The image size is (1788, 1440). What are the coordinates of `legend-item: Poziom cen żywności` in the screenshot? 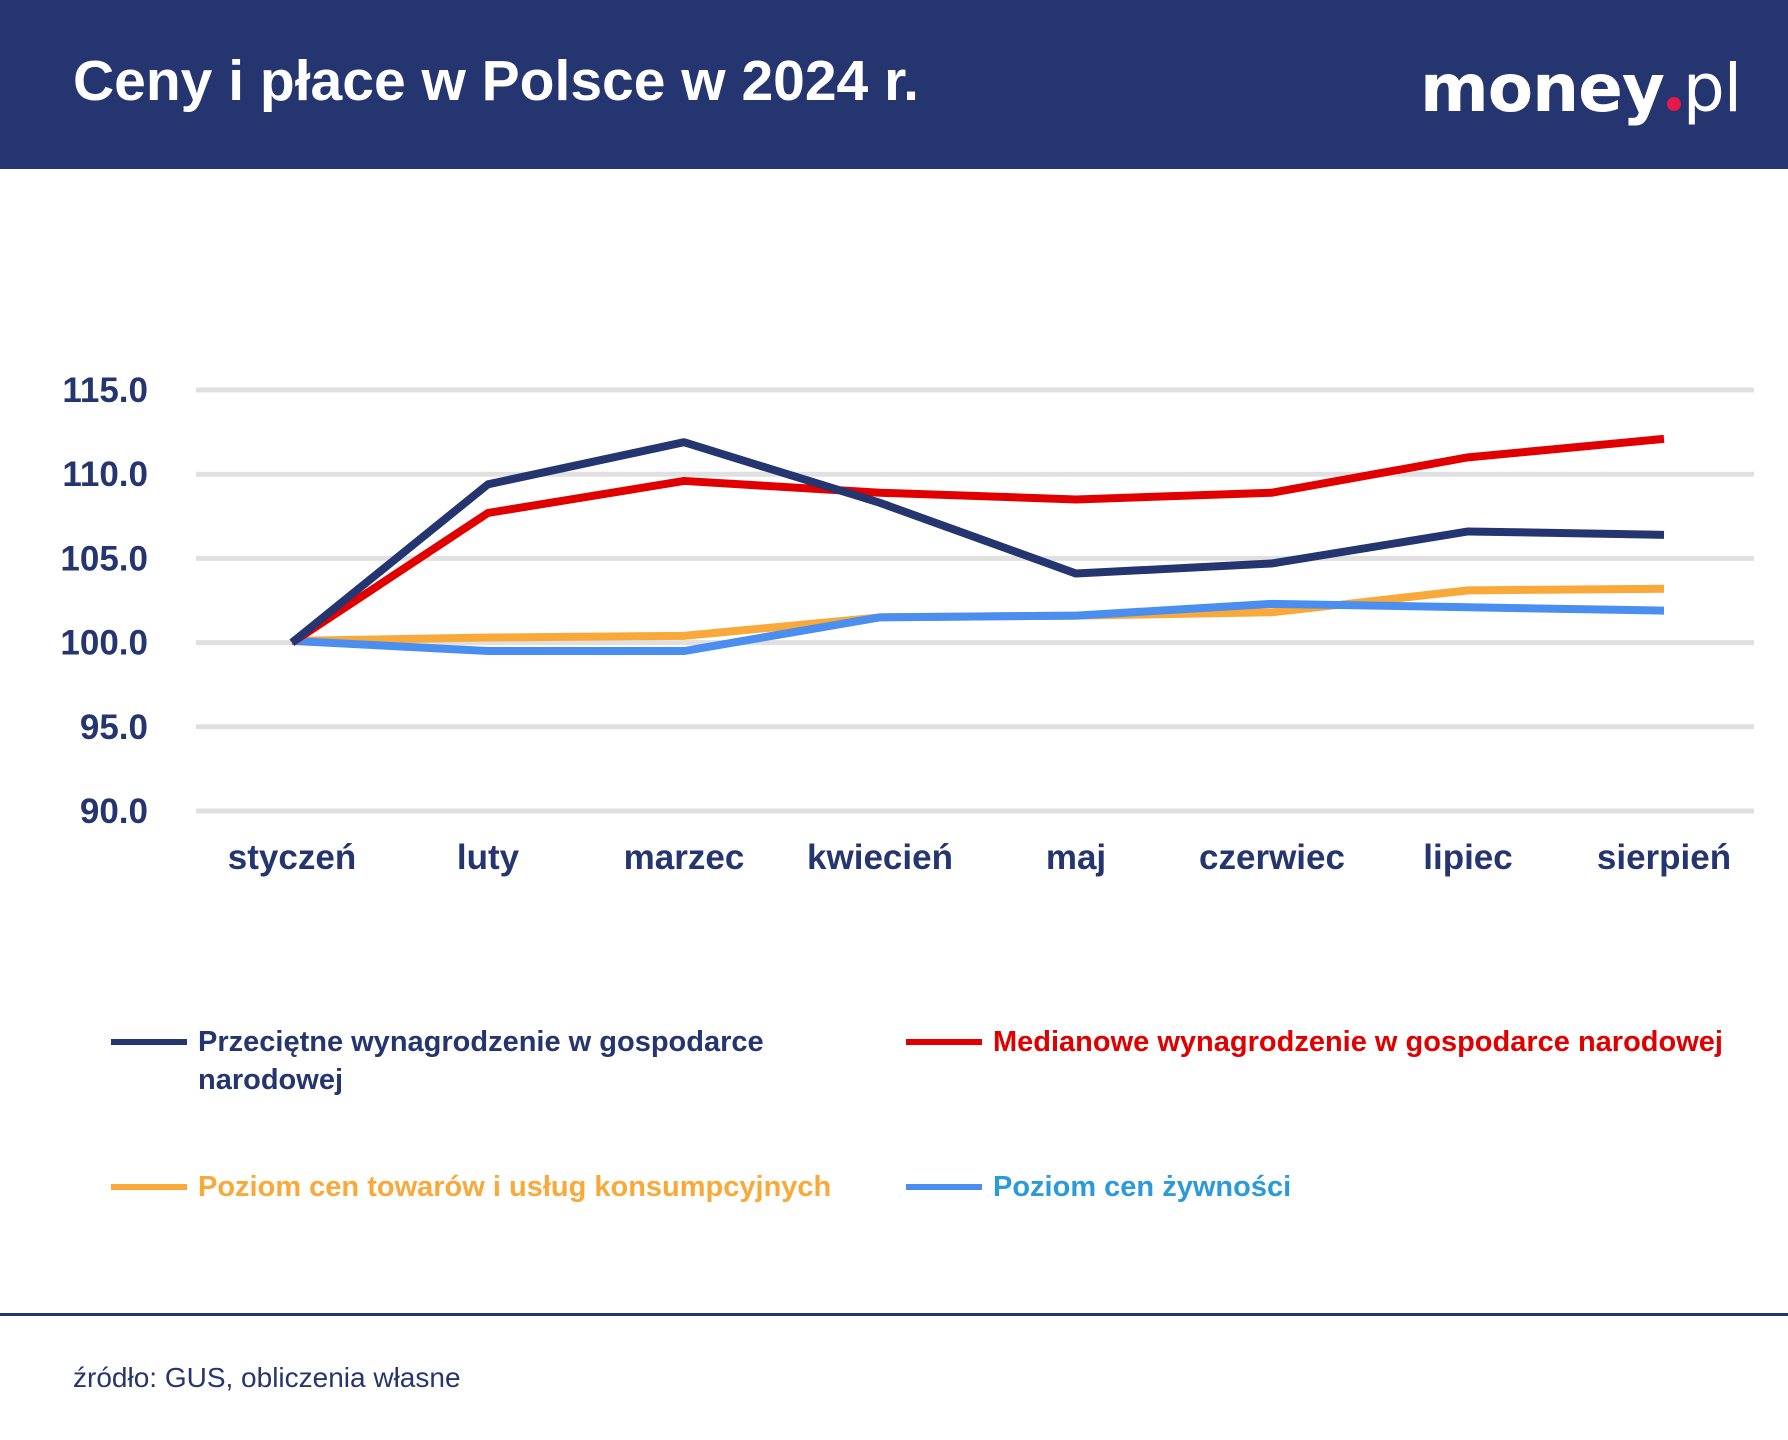 It's located at (1098, 1187).